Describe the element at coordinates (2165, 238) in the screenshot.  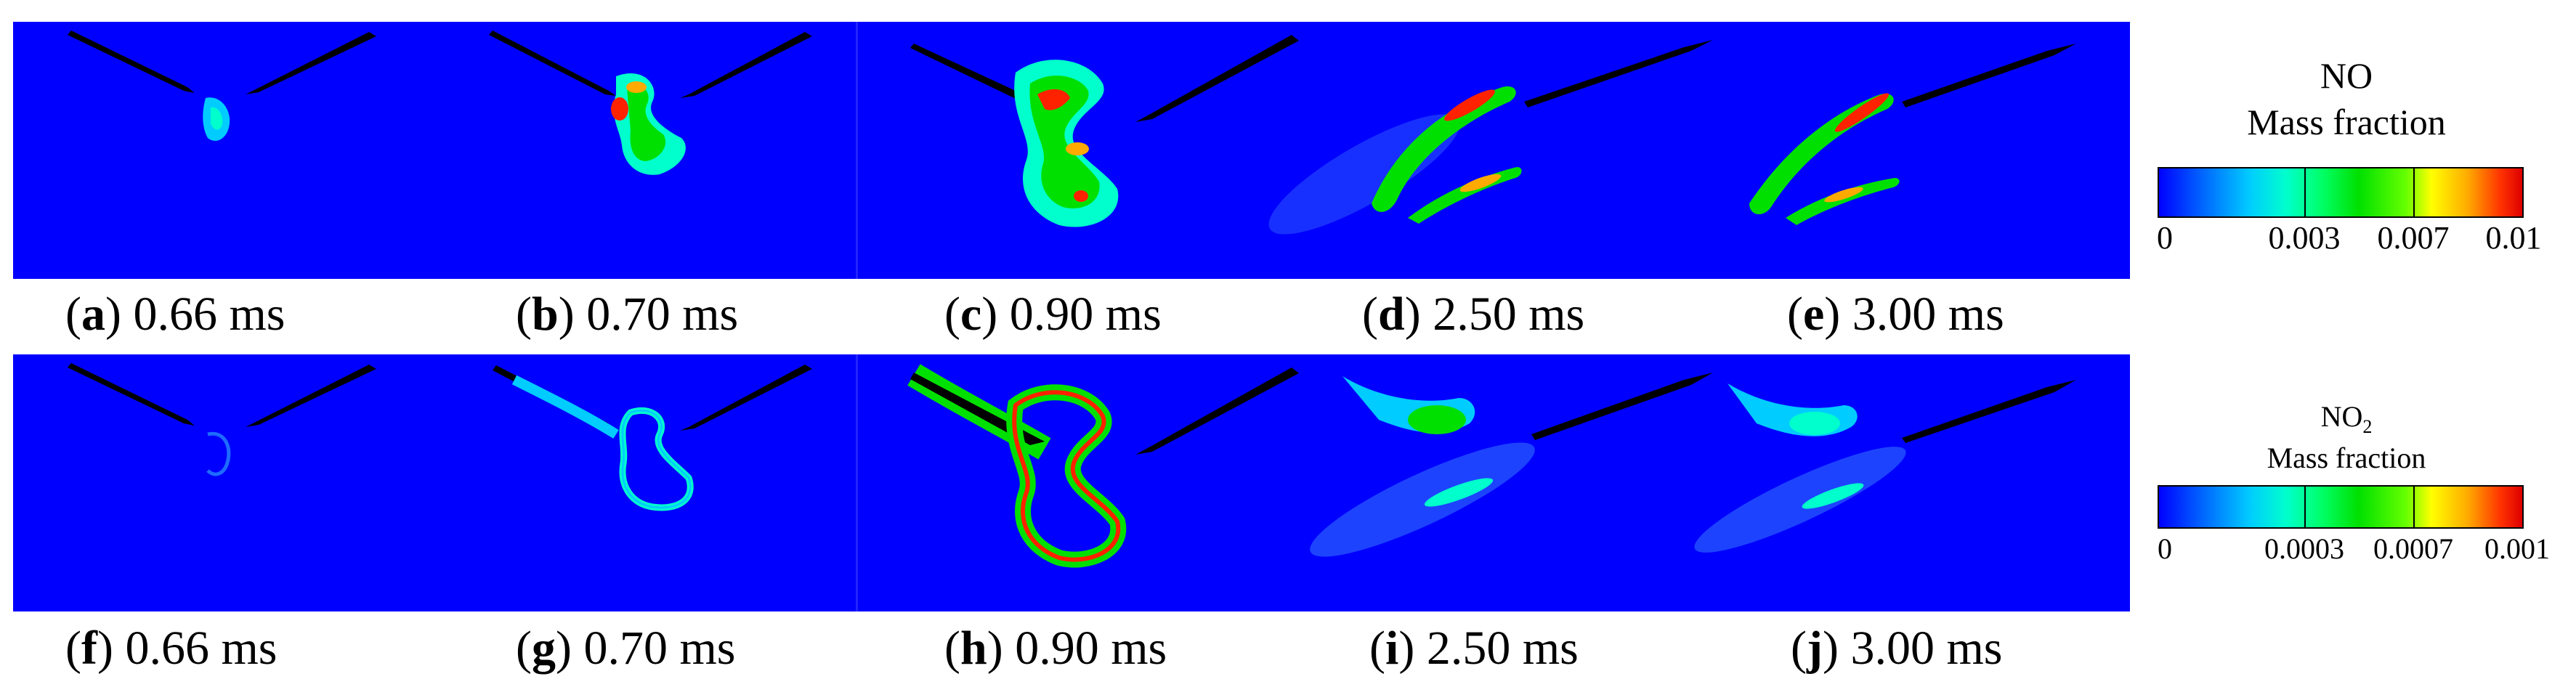
I see `no-tick-label: 0` at that location.